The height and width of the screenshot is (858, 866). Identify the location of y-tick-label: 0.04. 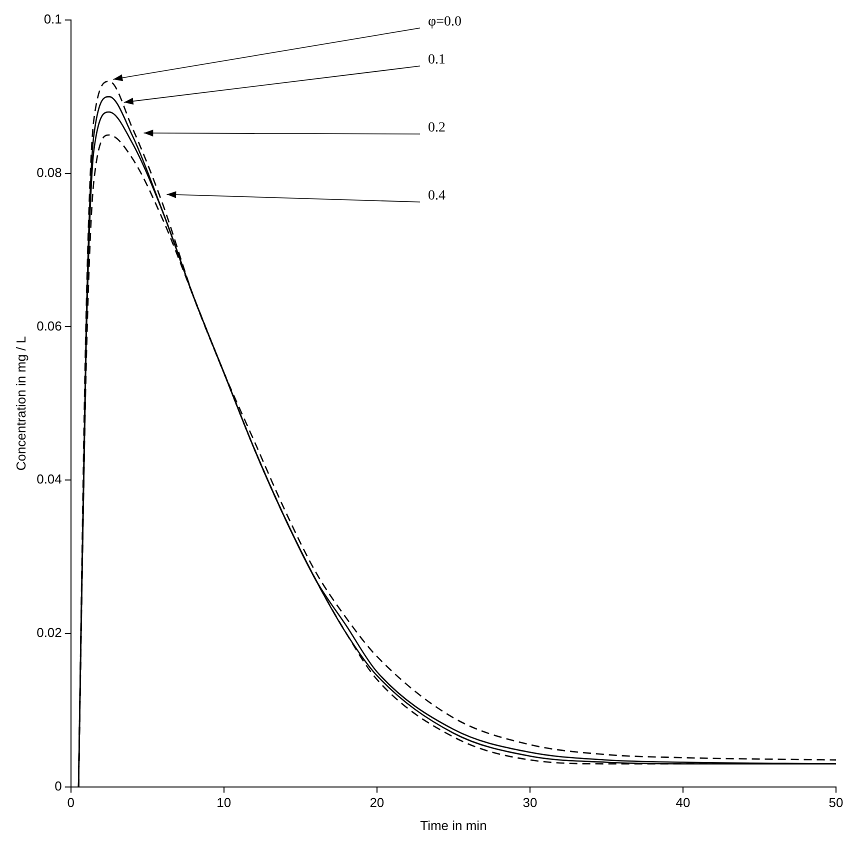
(49, 479).